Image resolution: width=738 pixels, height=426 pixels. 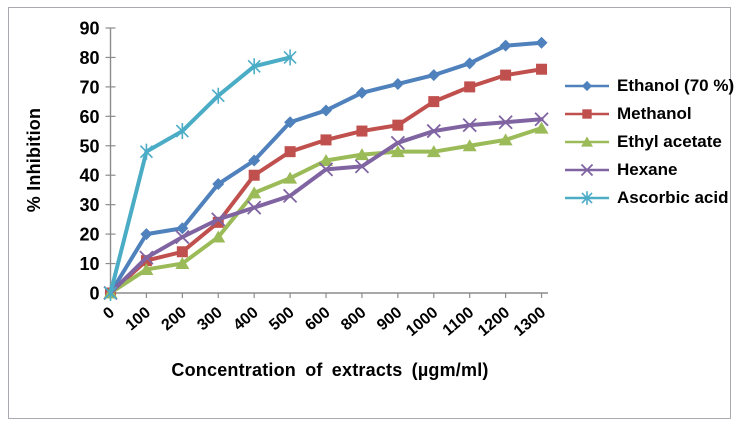 What do you see at coordinates (353, 319) in the screenshot?
I see `x-tick-label: 800` at bounding box center [353, 319].